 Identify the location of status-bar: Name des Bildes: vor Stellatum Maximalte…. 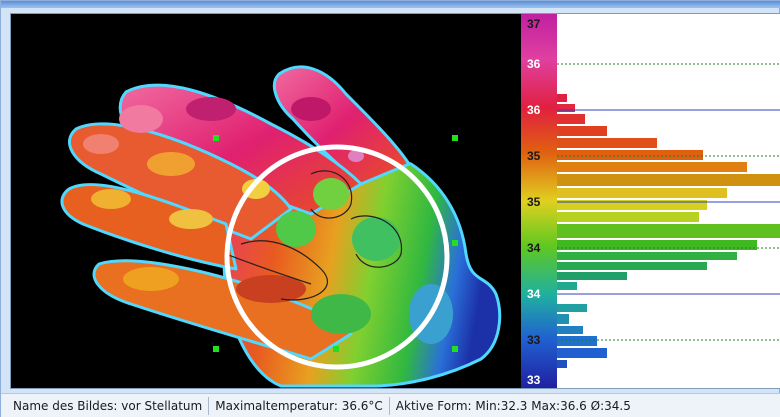
(390, 405).